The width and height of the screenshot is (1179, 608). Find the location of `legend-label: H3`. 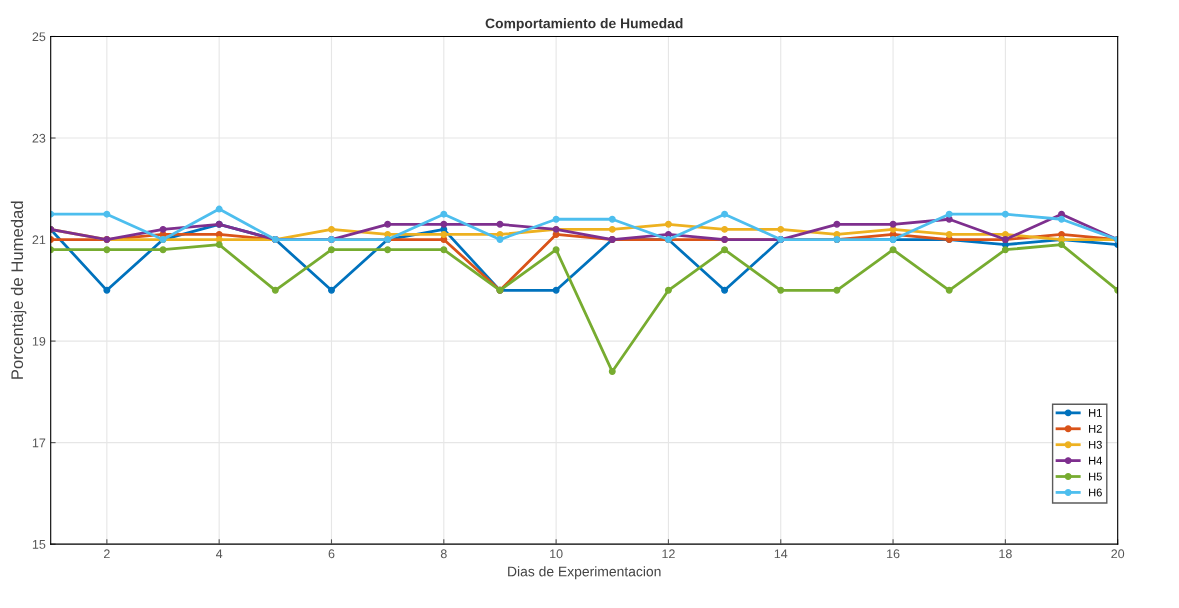

legend-label: H3 is located at coordinates (1095, 444).